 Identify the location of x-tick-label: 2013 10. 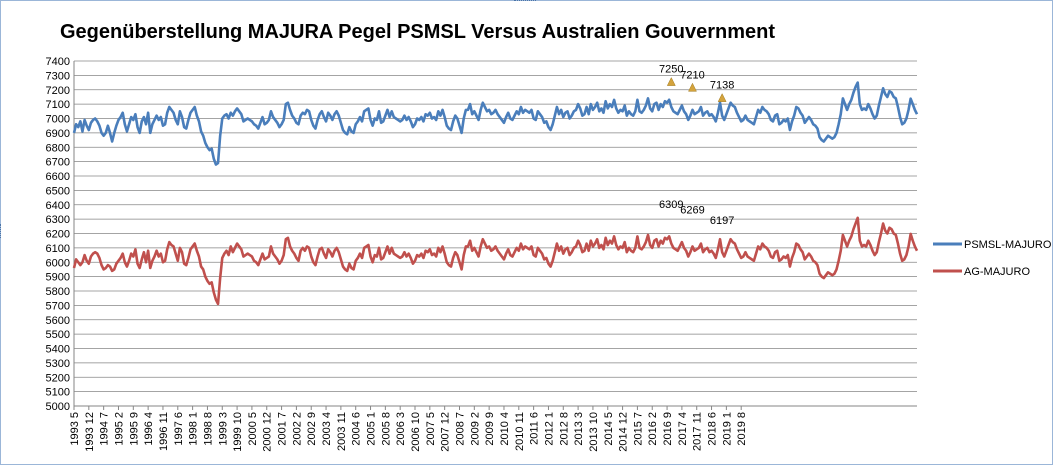
(594, 432).